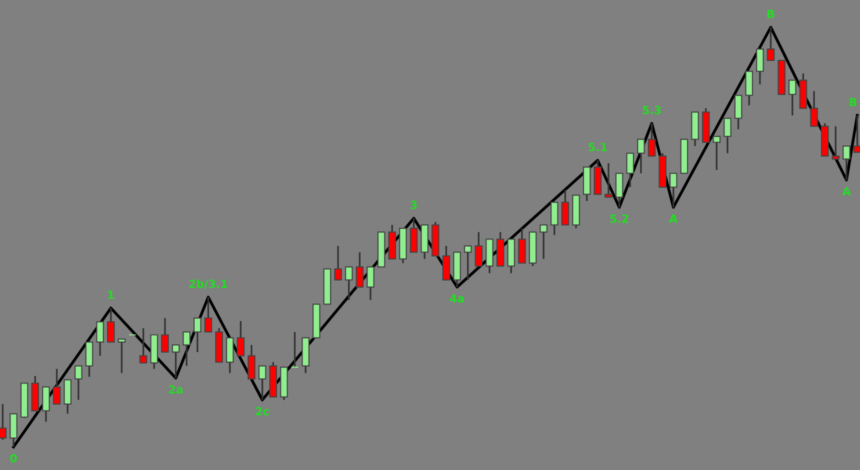 Image resolution: width=860 pixels, height=470 pixels. What do you see at coordinates (111, 294) in the screenshot?
I see `annotation: 1` at bounding box center [111, 294].